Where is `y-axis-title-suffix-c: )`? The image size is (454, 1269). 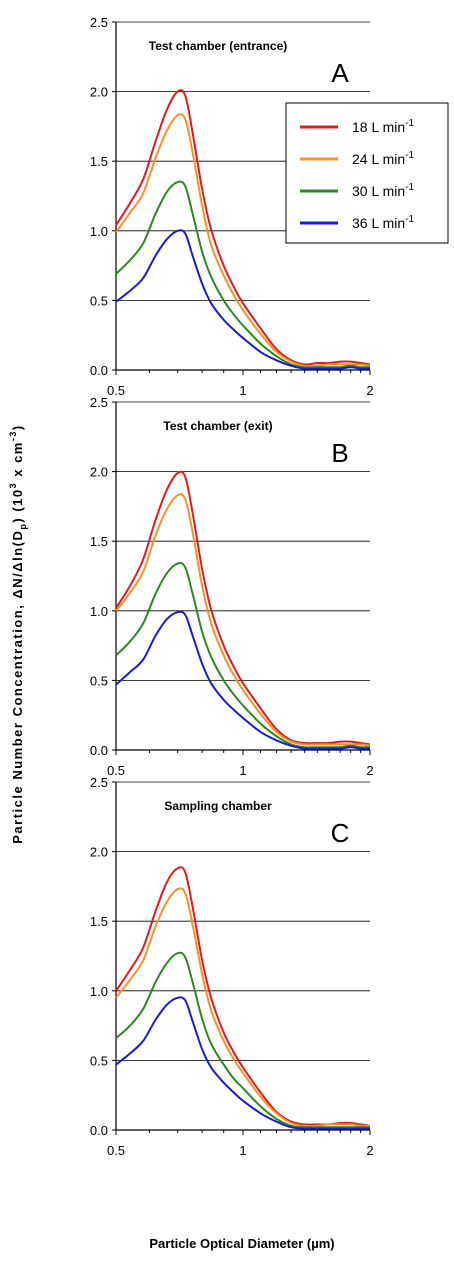 y-axis-title-suffix-c: ) is located at coordinates (17, 427).